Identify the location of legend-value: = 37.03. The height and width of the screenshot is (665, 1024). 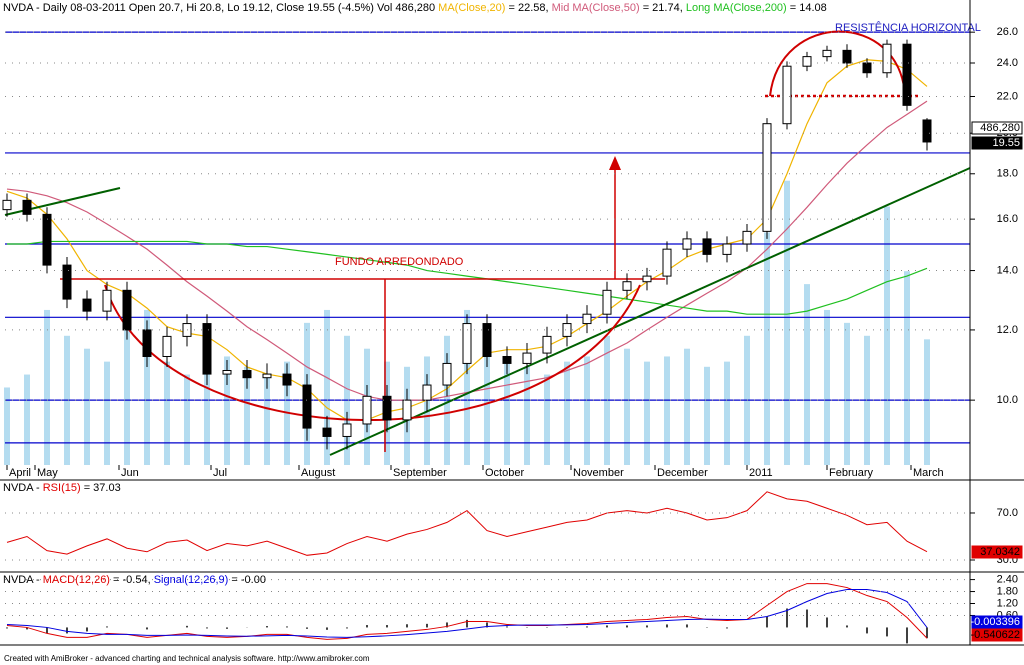
(101, 488).